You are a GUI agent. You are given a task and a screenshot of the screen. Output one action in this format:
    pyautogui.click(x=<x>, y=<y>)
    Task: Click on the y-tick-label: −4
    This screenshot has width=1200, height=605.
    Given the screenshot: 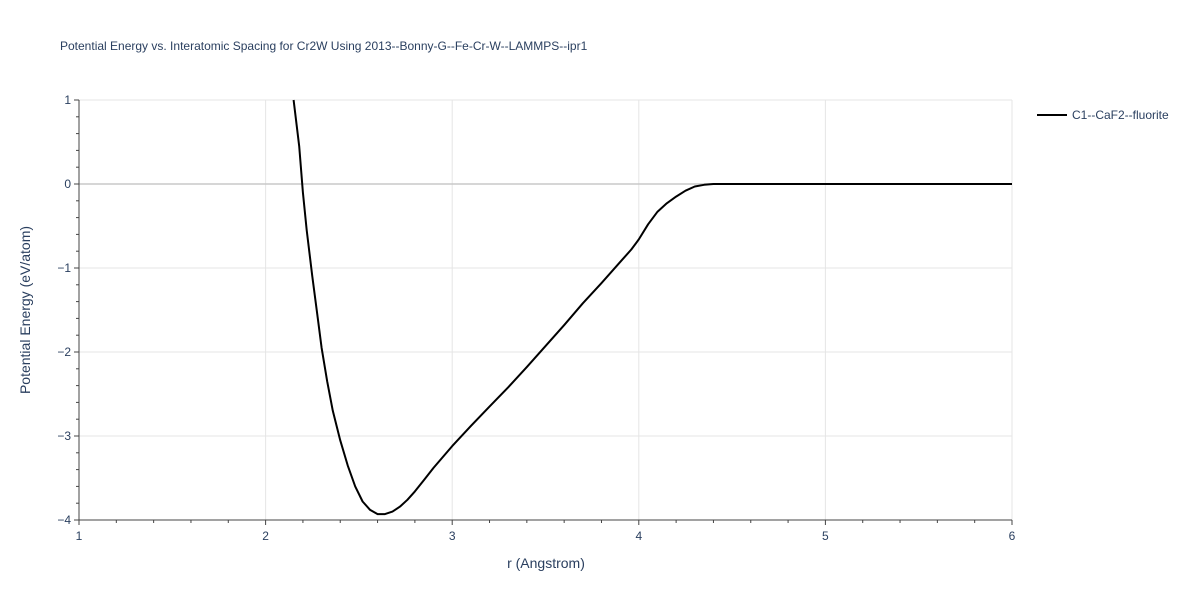 What is the action you would take?
    pyautogui.click(x=64, y=520)
    